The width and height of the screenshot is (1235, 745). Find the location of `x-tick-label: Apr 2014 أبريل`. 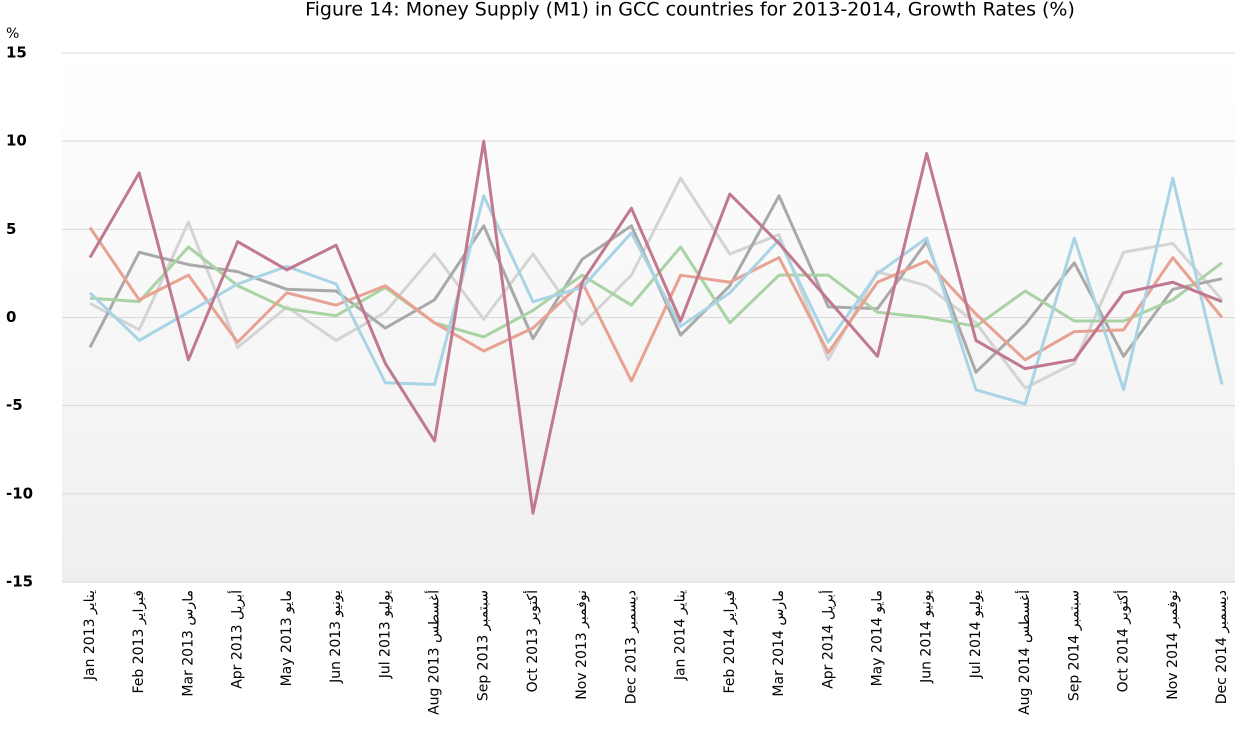

x-tick-label: Apr 2014 أبريل is located at coordinates (827, 639).